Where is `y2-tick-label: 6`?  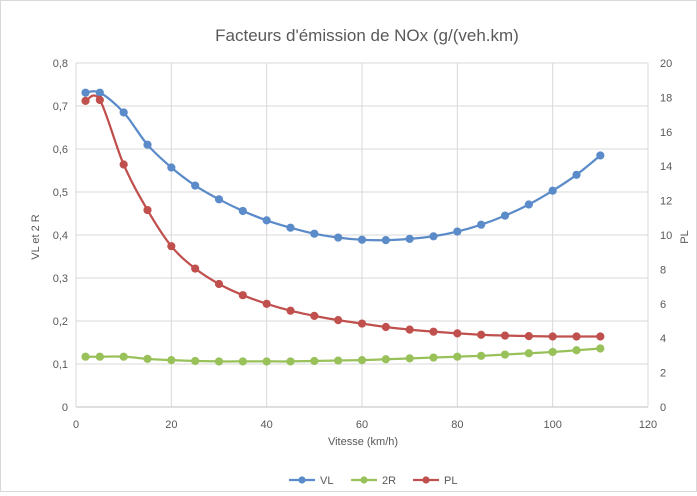
y2-tick-label: 6 is located at coordinates (663, 305).